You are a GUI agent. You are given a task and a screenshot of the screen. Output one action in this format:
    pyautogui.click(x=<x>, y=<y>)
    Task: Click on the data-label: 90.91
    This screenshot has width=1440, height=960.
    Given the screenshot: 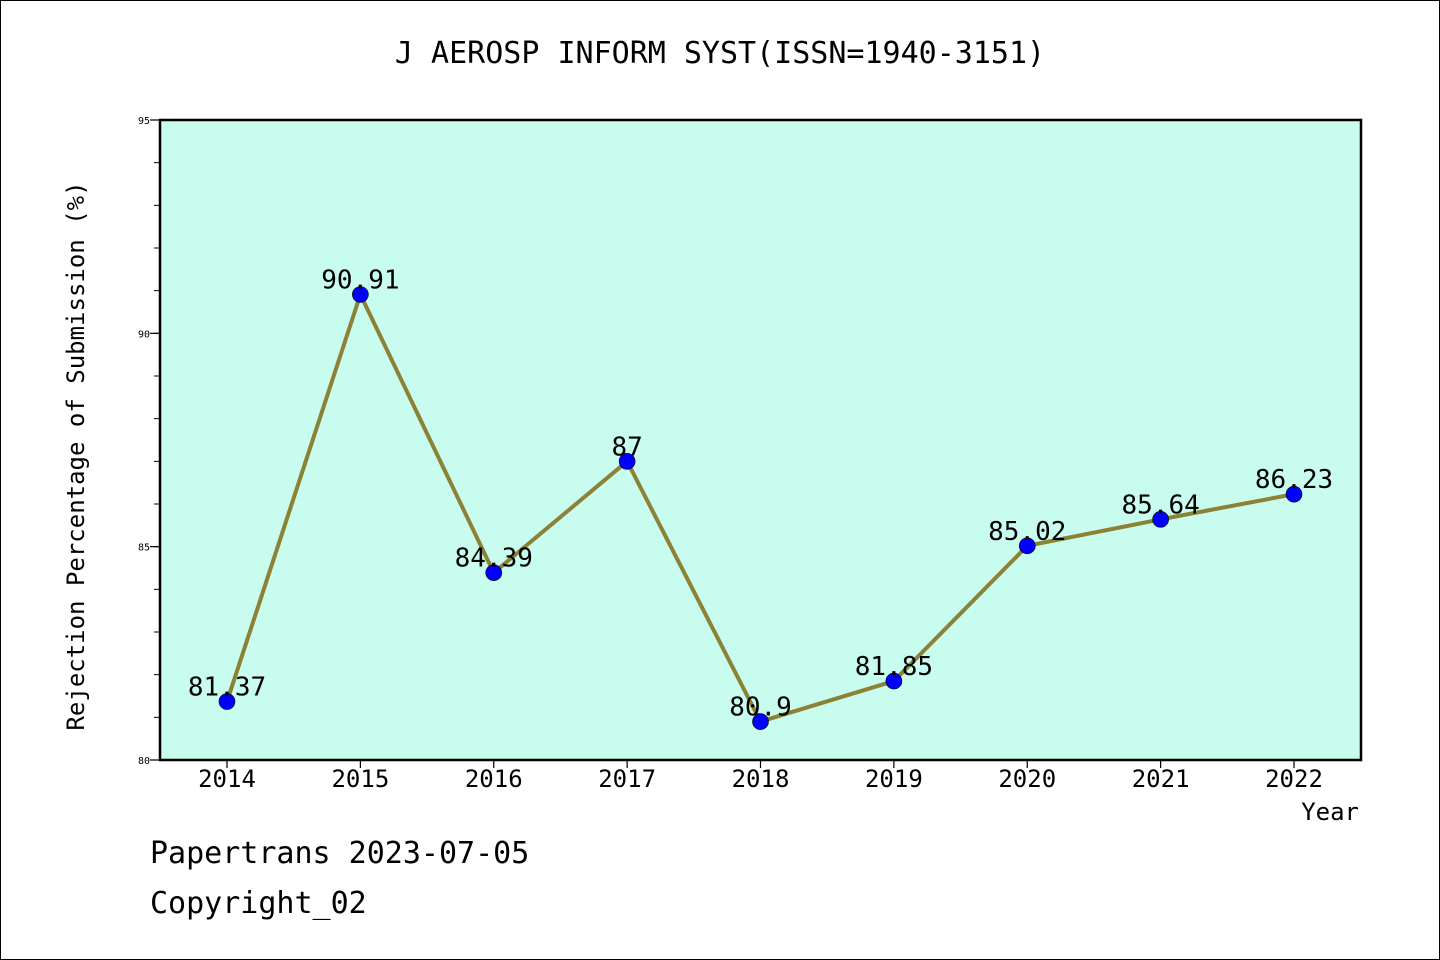 What is the action you would take?
    pyautogui.click(x=360, y=281)
    